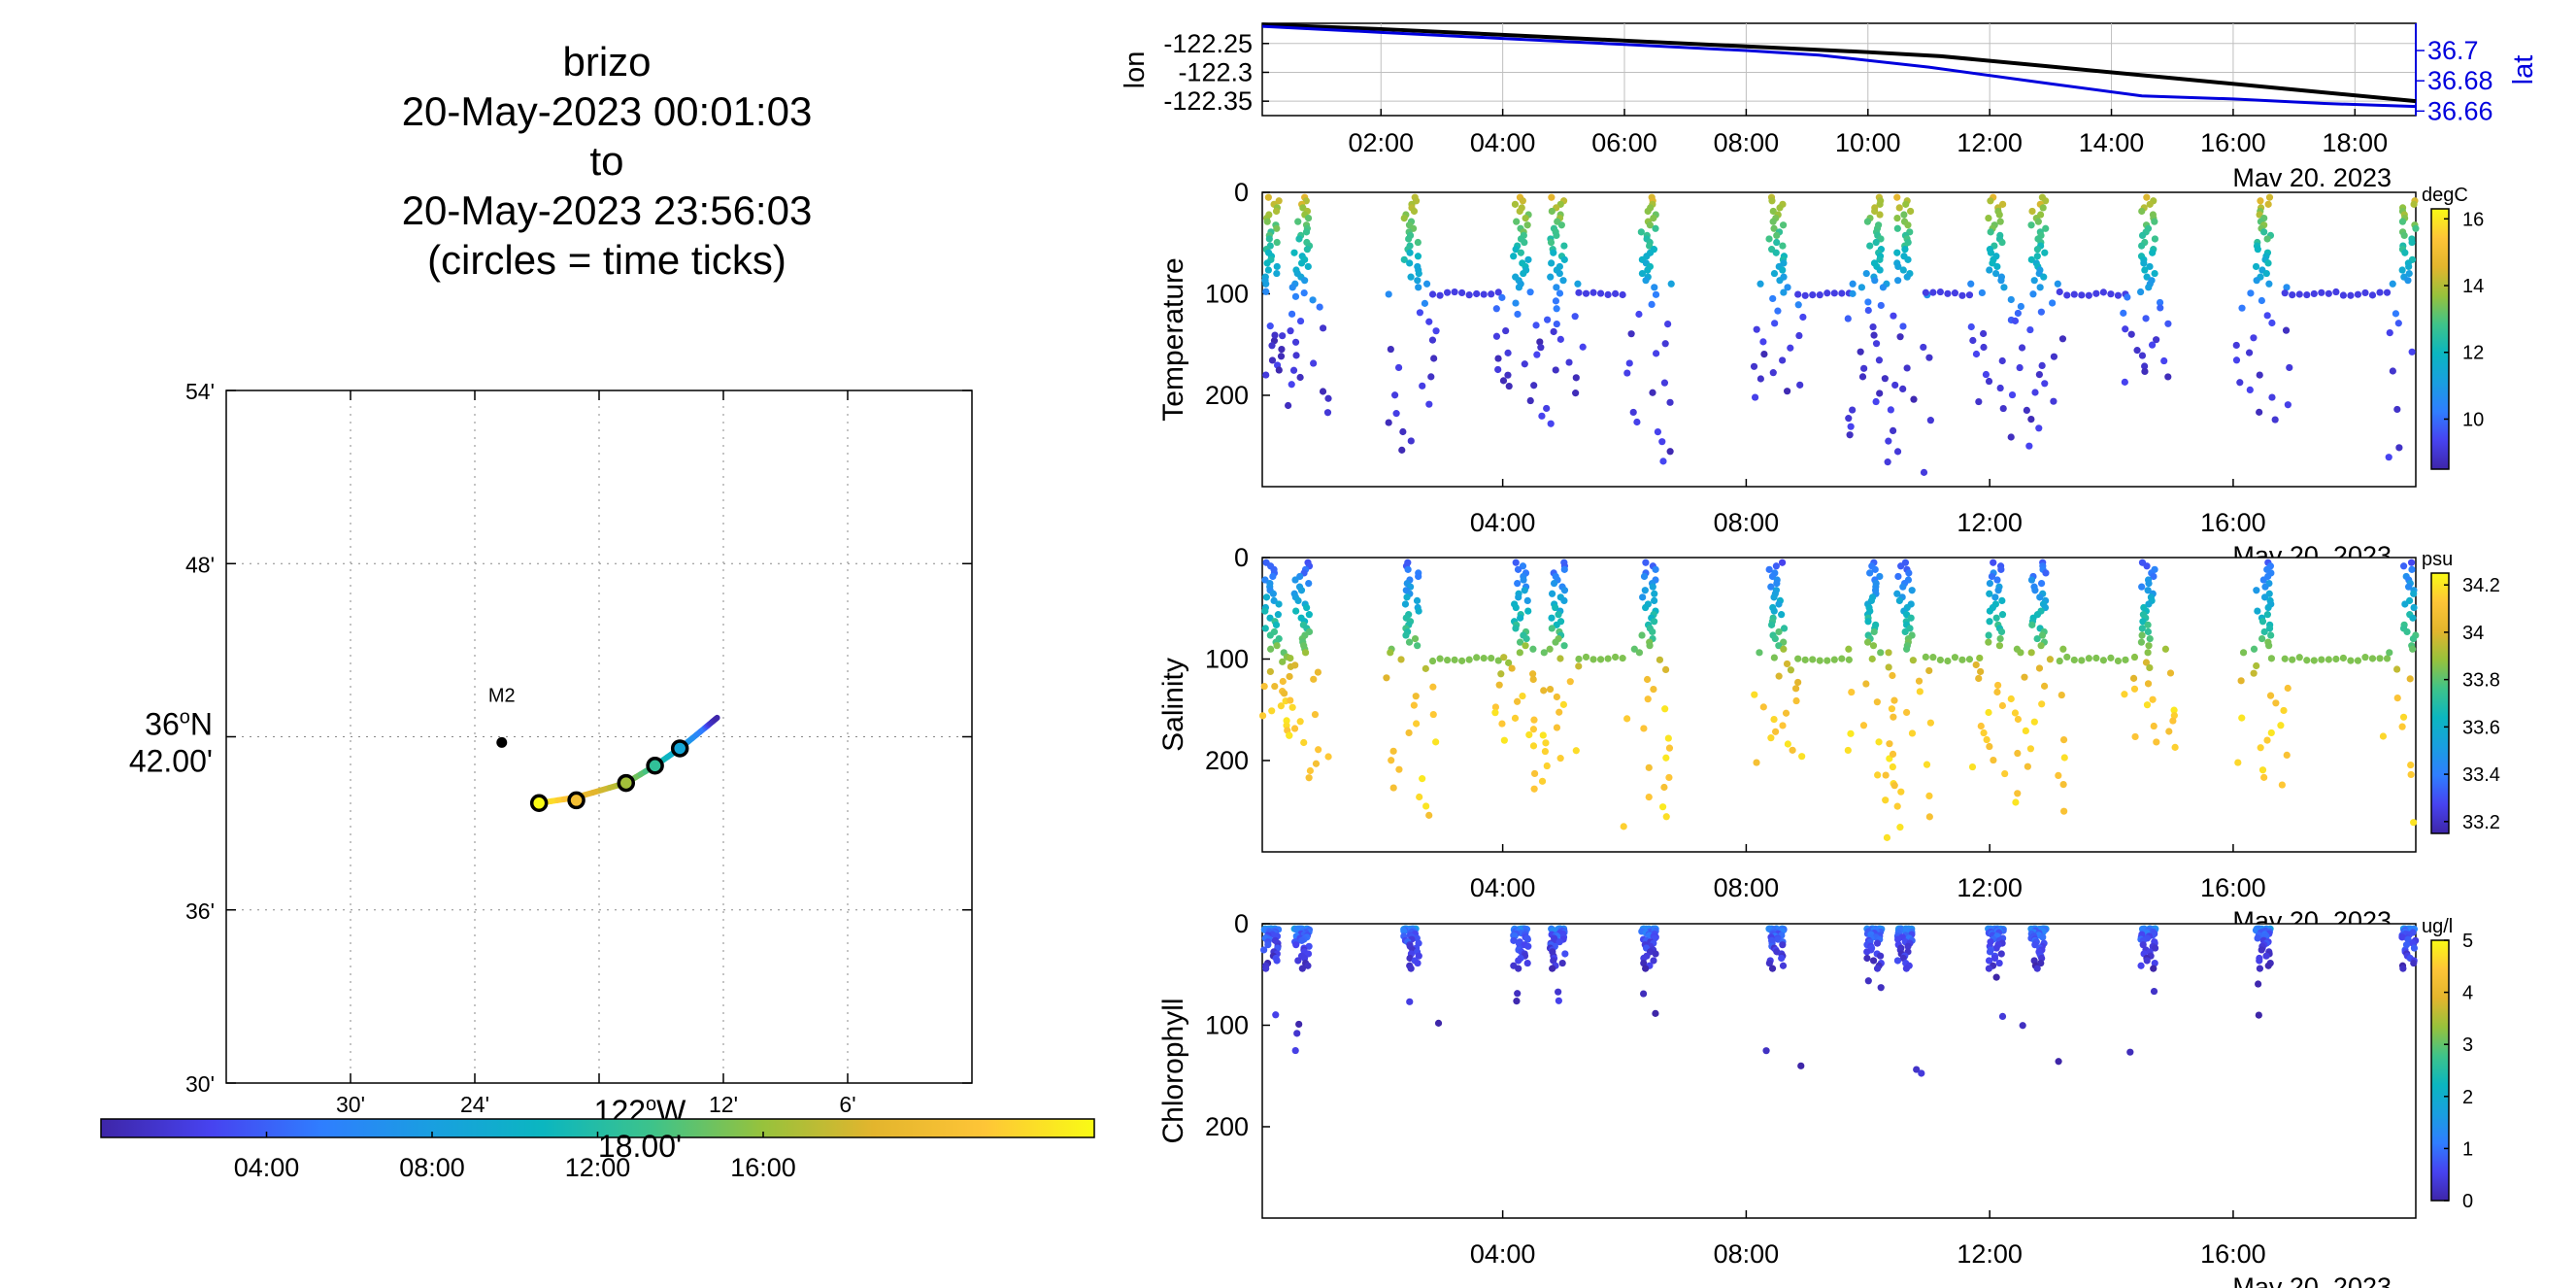 This screenshot has height=1288, width=2576. What do you see at coordinates (200, 911) in the screenshot?
I see `map-y-tick-label: 36'` at bounding box center [200, 911].